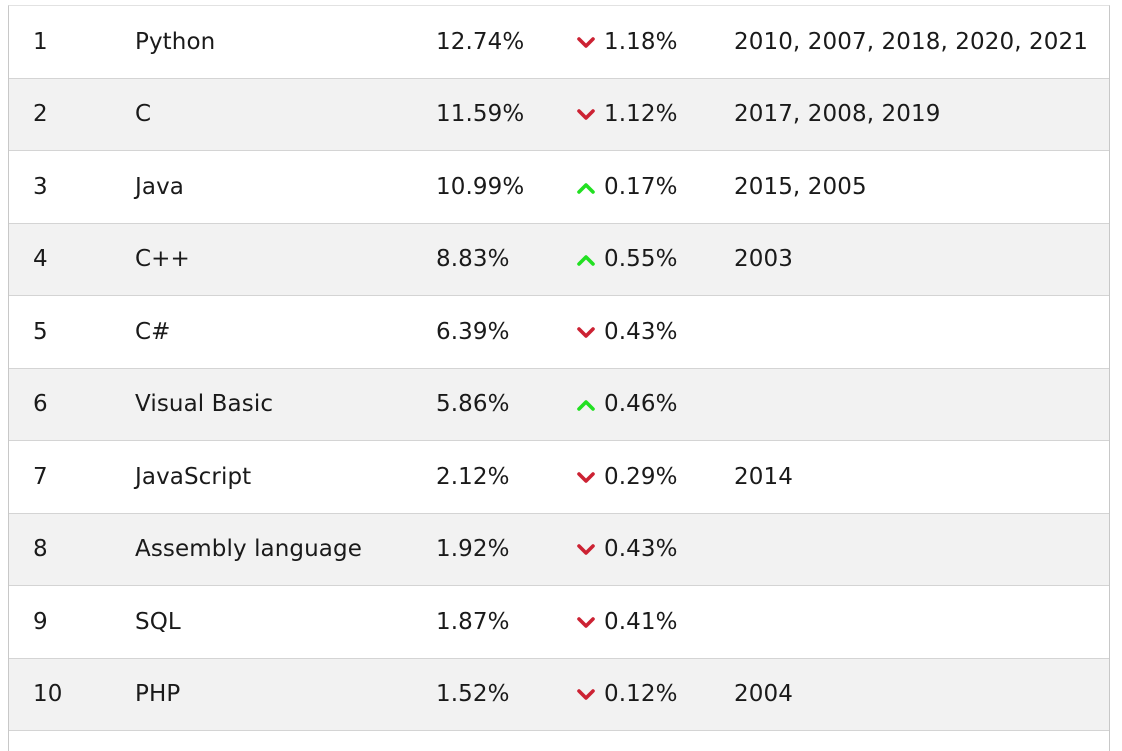 This screenshot has width=1122, height=751. I want to click on language-cell: C++, so click(162, 259).